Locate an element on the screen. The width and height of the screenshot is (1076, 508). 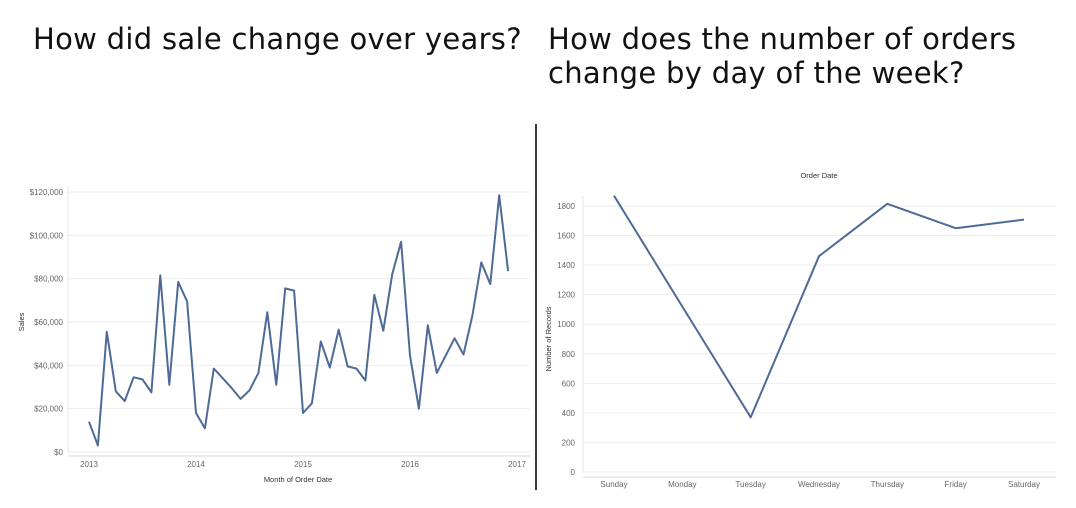
right-x-tick-label: Saturday is located at coordinates (1024, 484).